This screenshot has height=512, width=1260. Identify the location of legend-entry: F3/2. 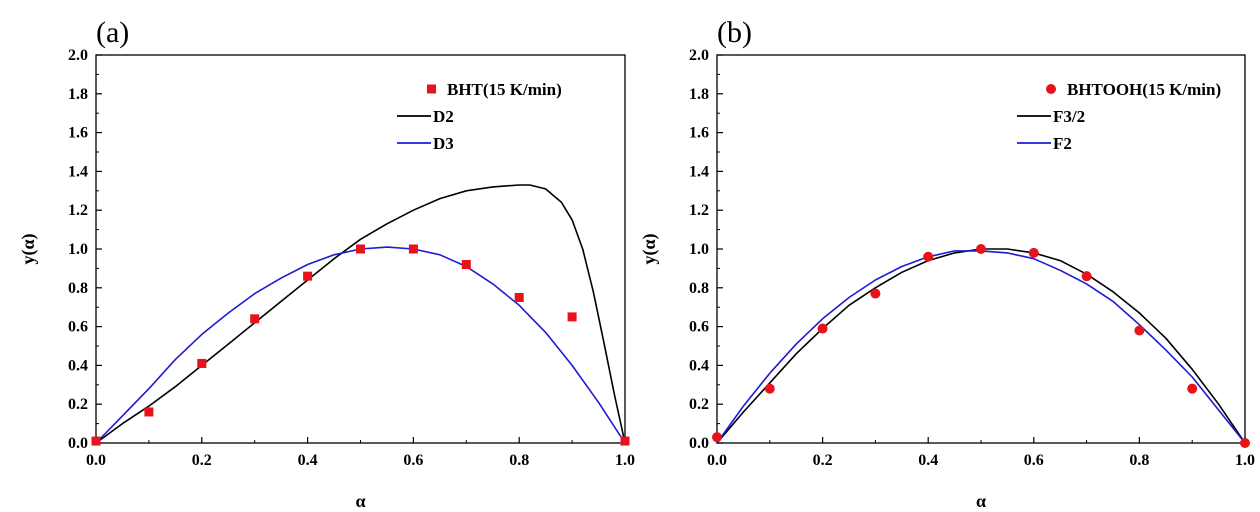
(1069, 116).